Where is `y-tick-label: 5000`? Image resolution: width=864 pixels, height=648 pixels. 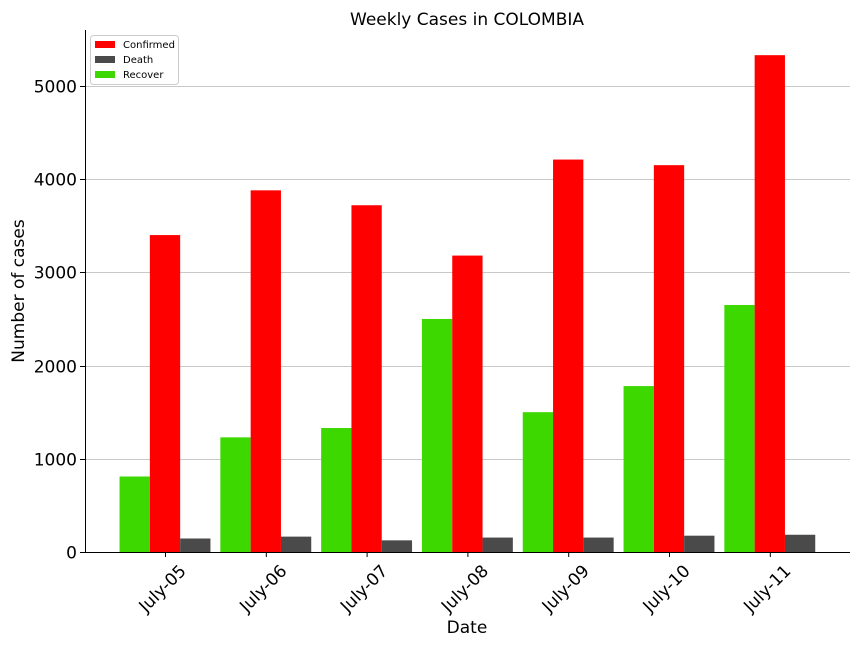
y-tick-label: 5000 is located at coordinates (55, 88).